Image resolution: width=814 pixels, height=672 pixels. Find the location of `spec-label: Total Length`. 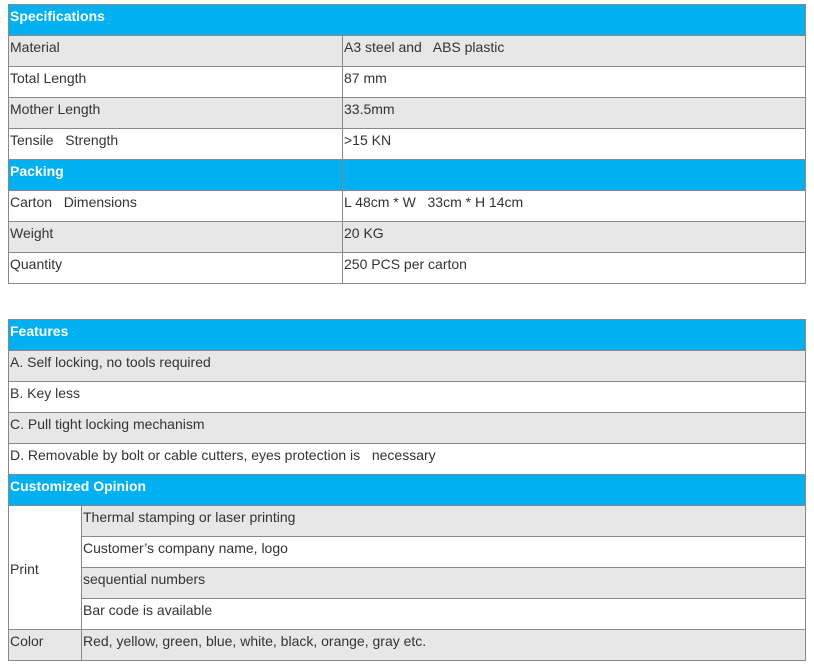

spec-label: Total Length is located at coordinates (175, 82).